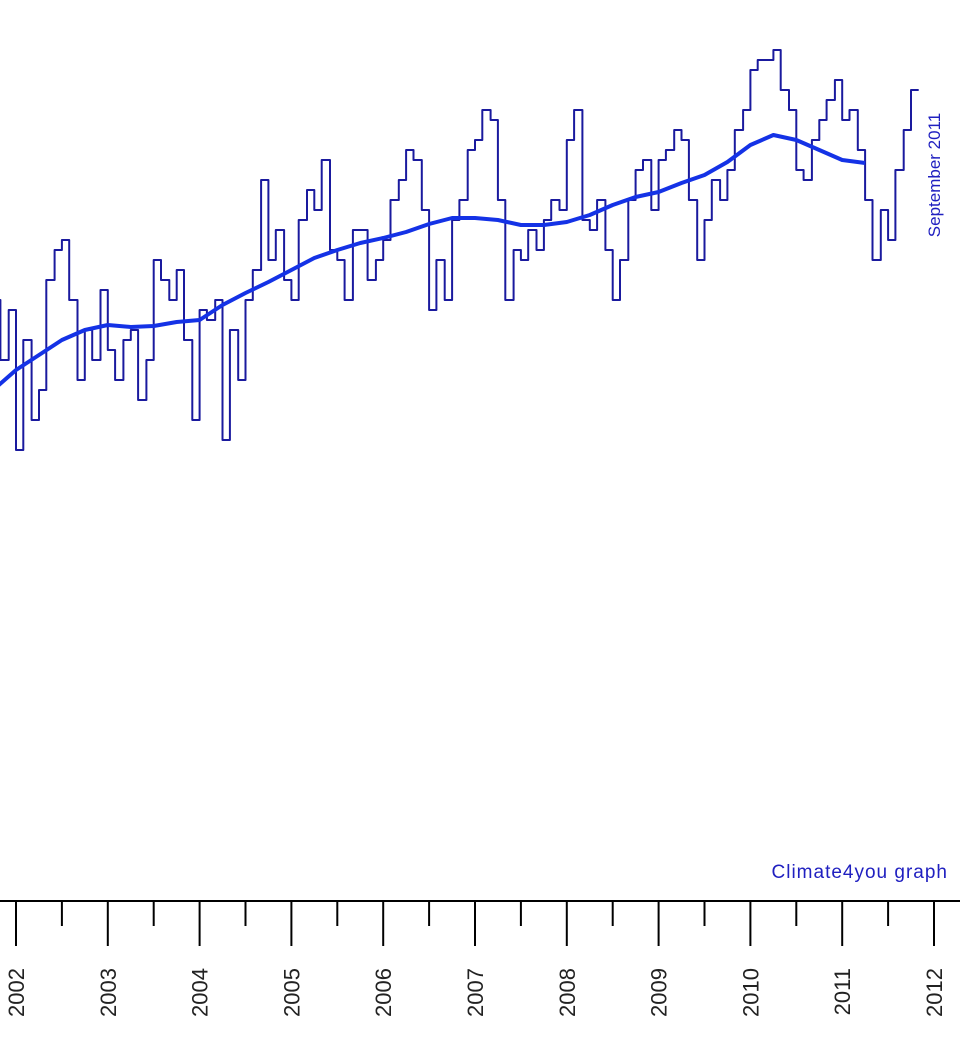 The image size is (960, 1042). Describe the element at coordinates (934, 175) in the screenshot. I see `date-label: September 2011` at that location.